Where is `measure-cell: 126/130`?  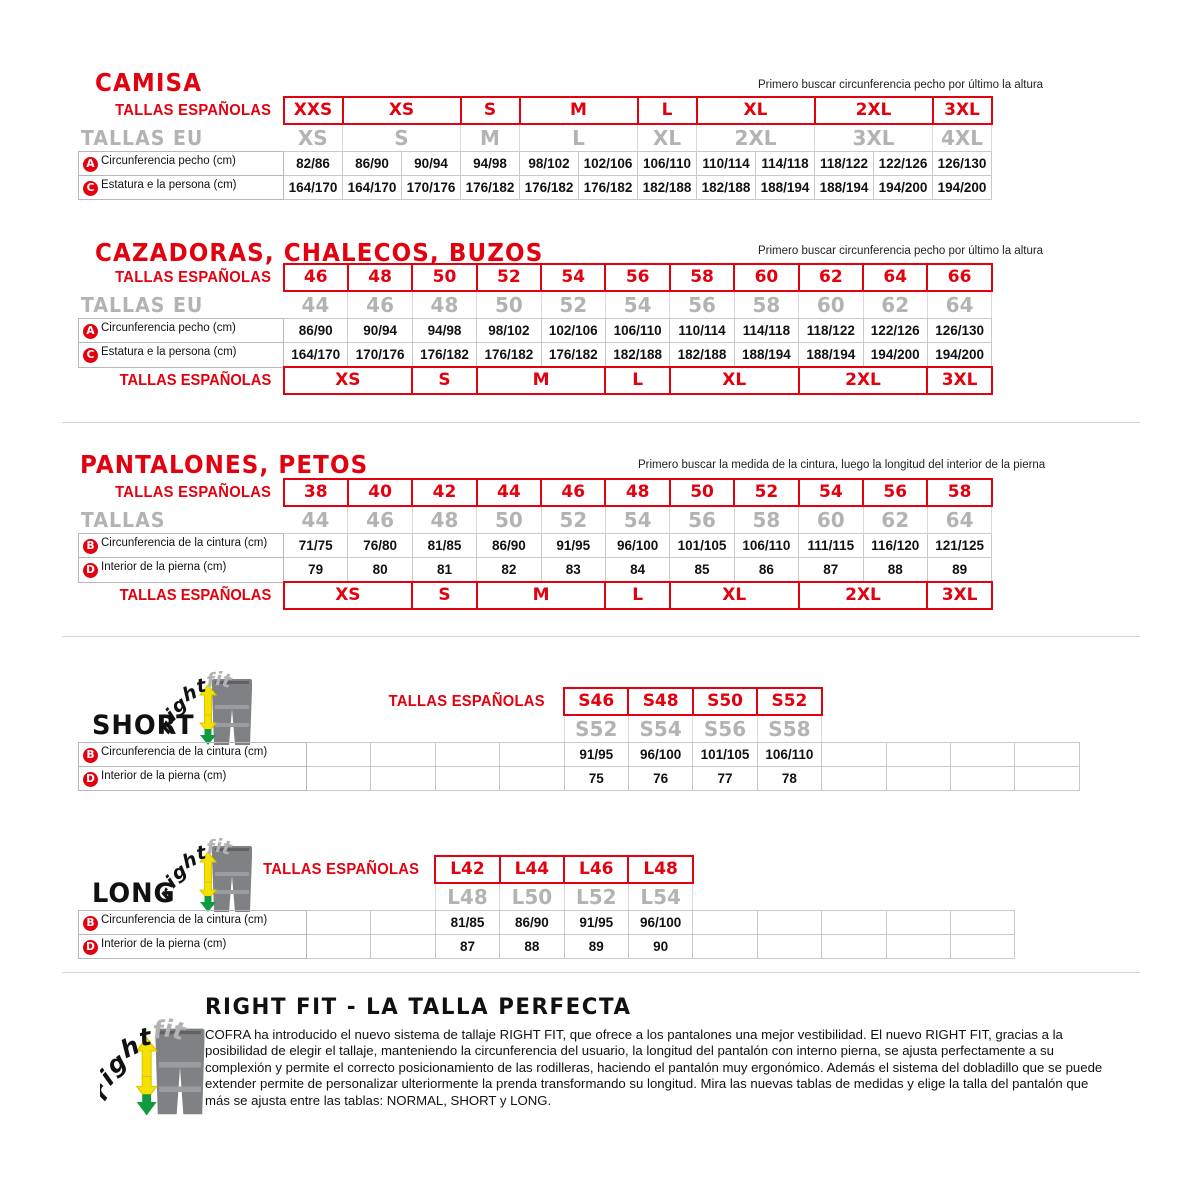 measure-cell: 126/130 is located at coordinates (959, 330).